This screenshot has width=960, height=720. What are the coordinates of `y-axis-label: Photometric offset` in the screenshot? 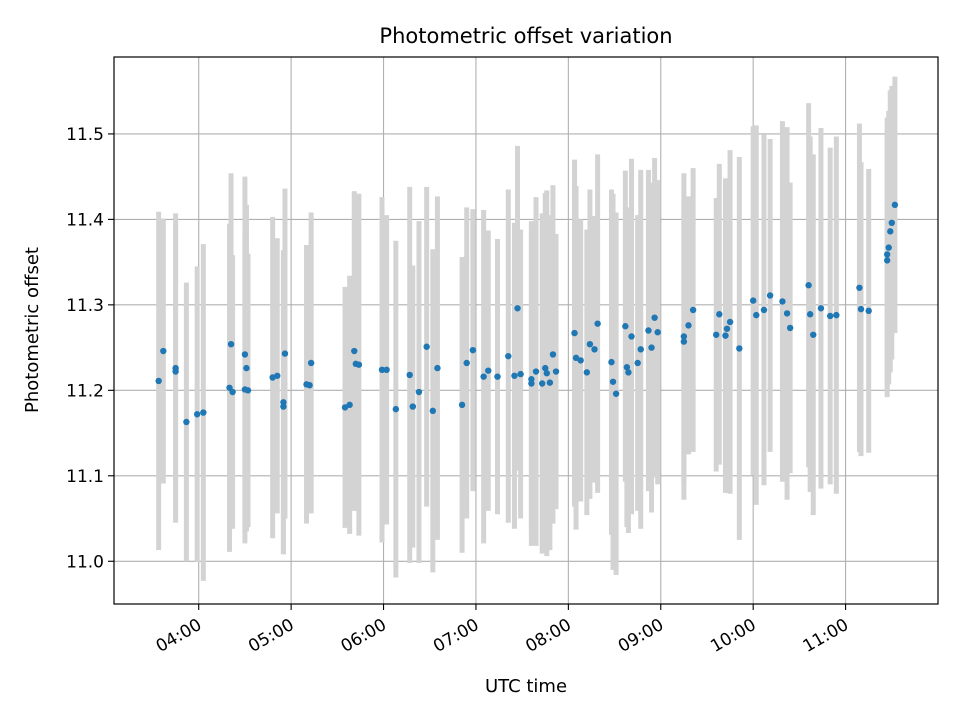 It's located at (32, 330).